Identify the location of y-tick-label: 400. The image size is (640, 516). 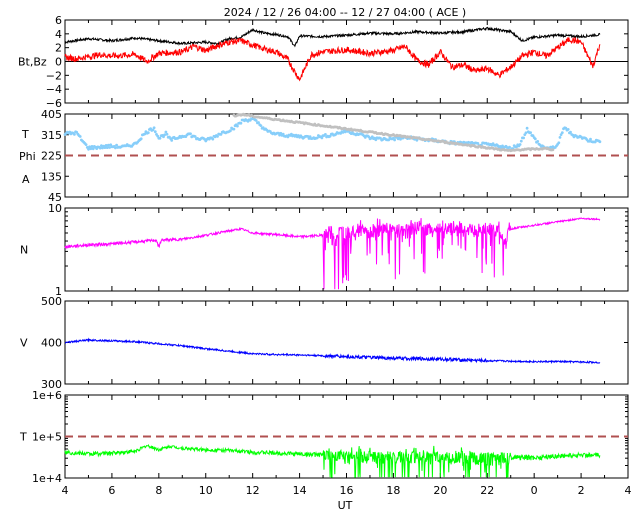
(51, 343).